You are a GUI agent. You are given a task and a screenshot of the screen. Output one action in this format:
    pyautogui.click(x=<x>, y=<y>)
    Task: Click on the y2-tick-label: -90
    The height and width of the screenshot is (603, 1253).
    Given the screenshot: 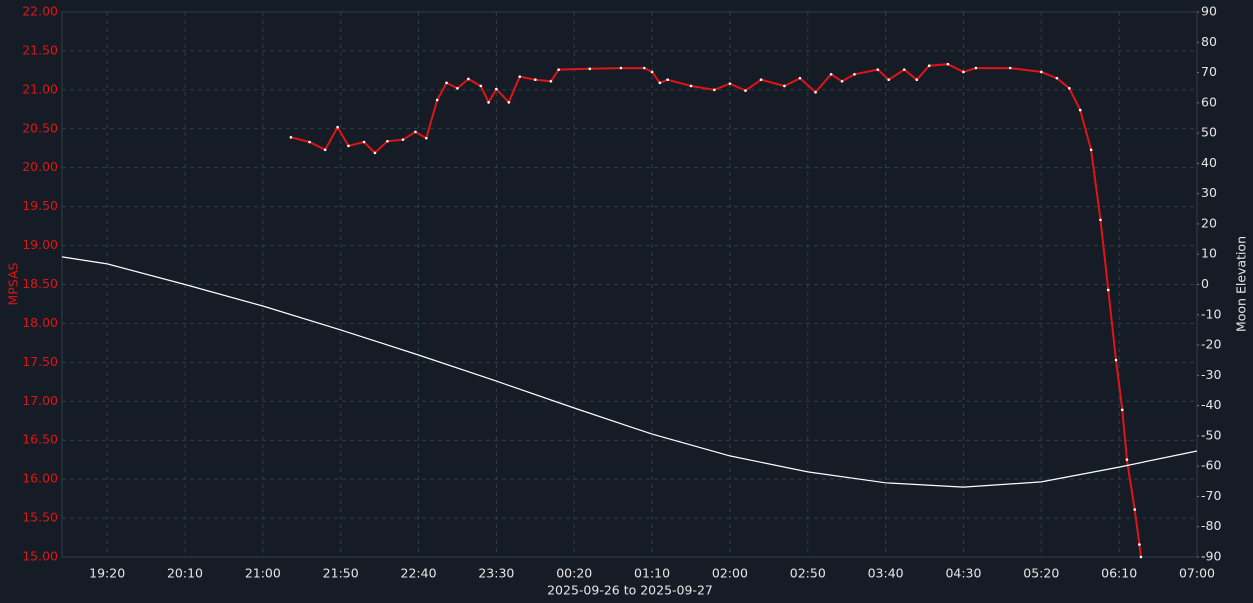 What is the action you would take?
    pyautogui.click(x=1211, y=556)
    